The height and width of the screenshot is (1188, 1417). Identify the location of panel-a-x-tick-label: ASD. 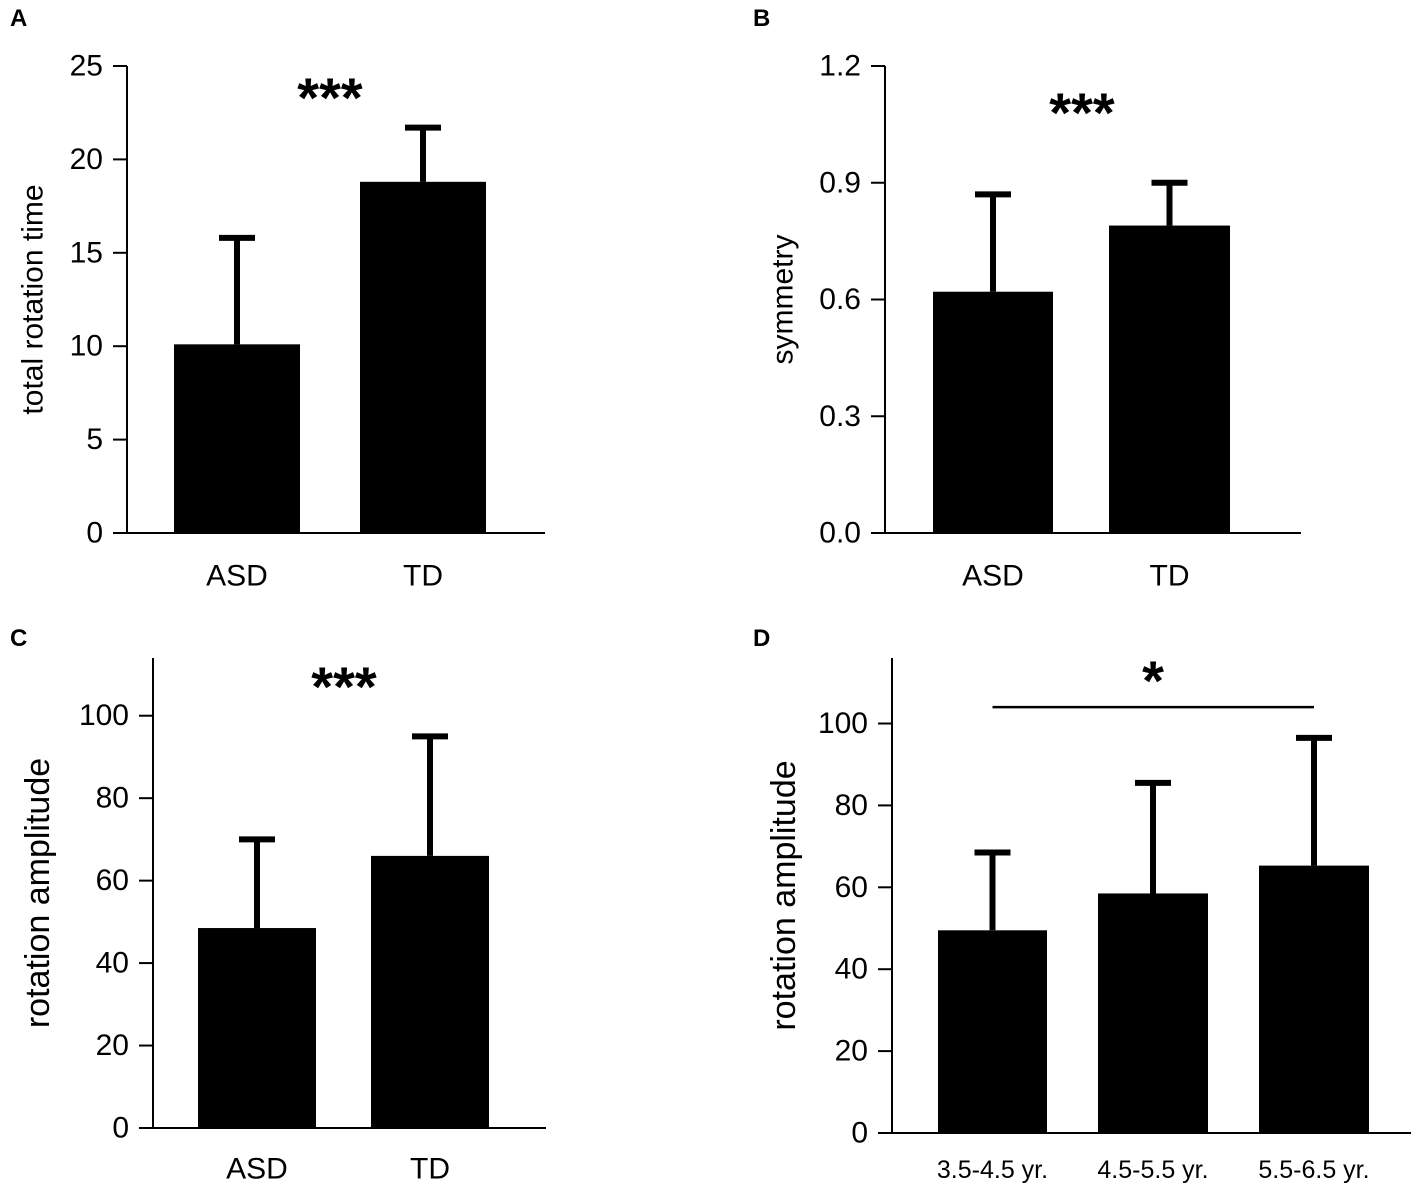
(237, 576).